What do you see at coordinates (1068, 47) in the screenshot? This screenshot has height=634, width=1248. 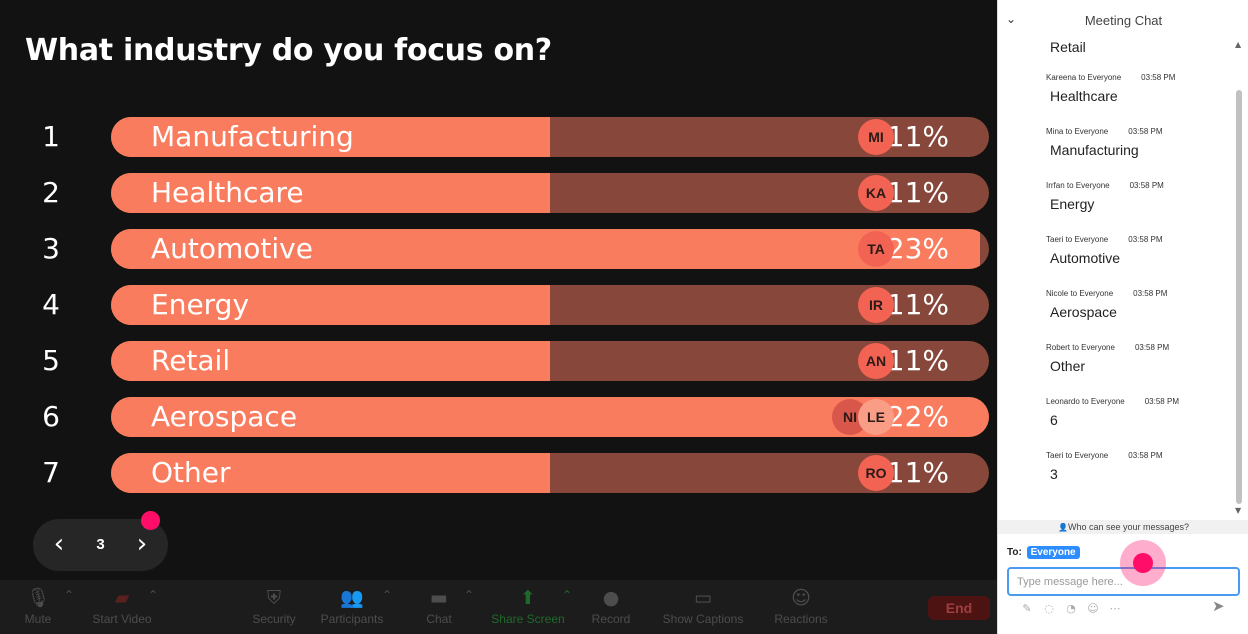 I see `message-text: Retail` at bounding box center [1068, 47].